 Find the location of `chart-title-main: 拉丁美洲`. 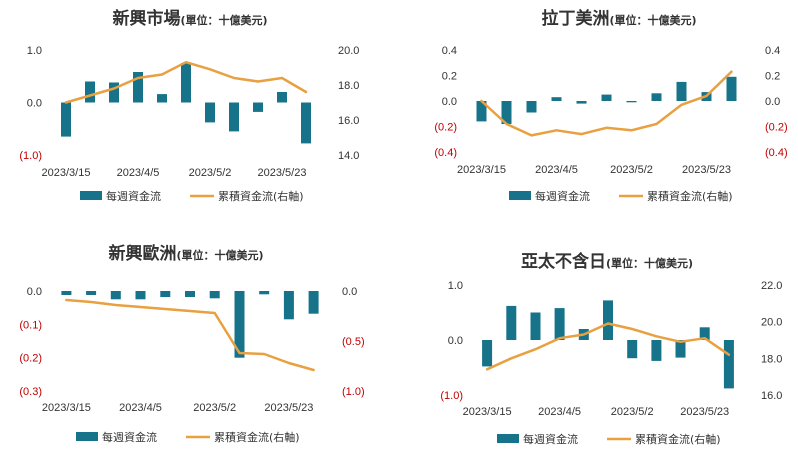

chart-title-main: 拉丁美洲 is located at coordinates (575, 18).